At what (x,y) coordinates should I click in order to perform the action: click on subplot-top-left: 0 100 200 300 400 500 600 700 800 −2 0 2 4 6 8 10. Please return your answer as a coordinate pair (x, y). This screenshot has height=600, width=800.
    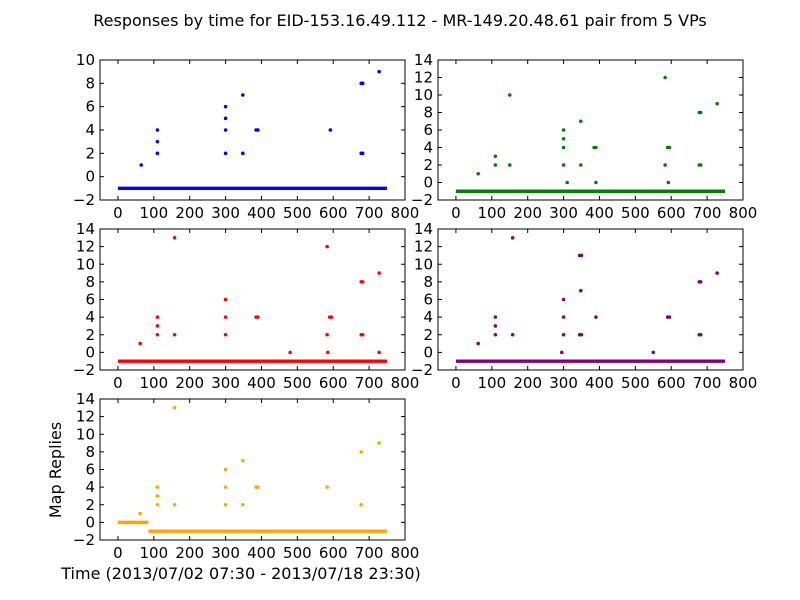
    Looking at the image, I should click on (246, 136).